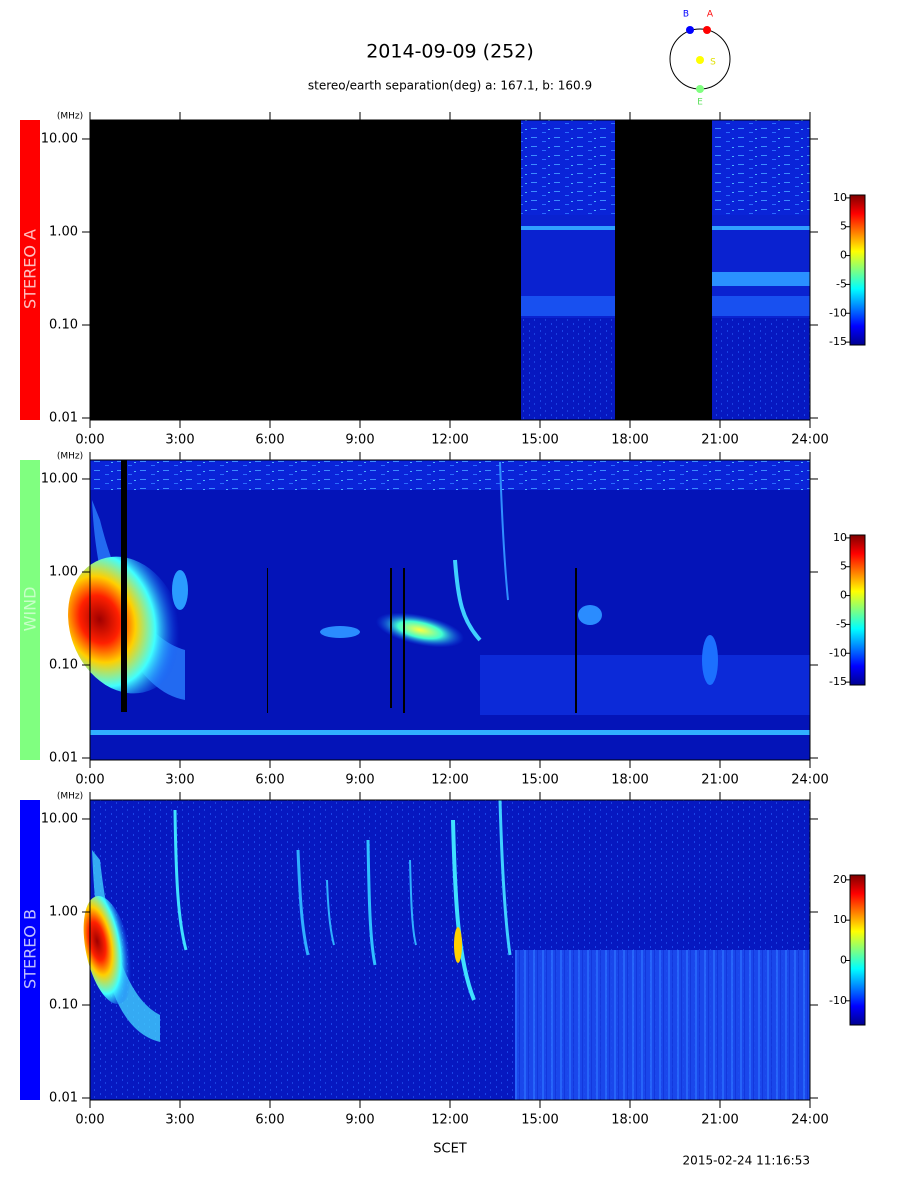 Image resolution: width=900 pixels, height=1200 pixels. What do you see at coordinates (700, 89) in the screenshot?
I see `earth-dot` at bounding box center [700, 89].